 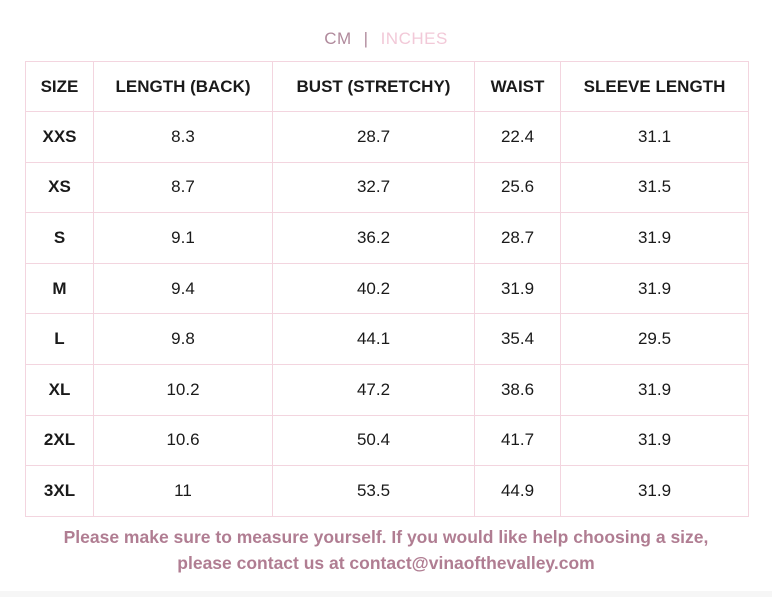 I want to click on bust-cell: 28.7, so click(x=373, y=137).